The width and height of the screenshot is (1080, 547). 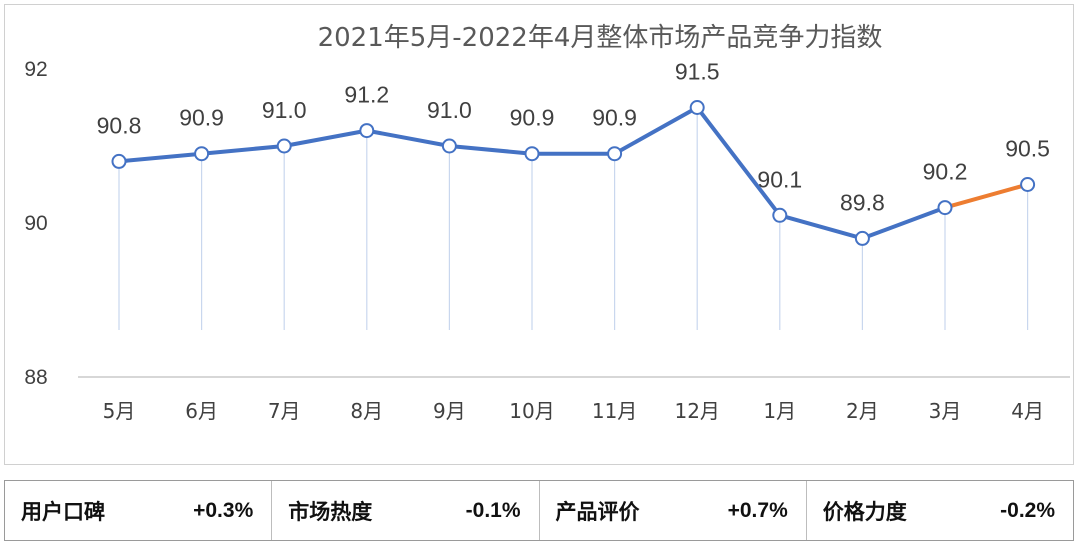 What do you see at coordinates (119, 411) in the screenshot?
I see `x-tick-label: 5月` at bounding box center [119, 411].